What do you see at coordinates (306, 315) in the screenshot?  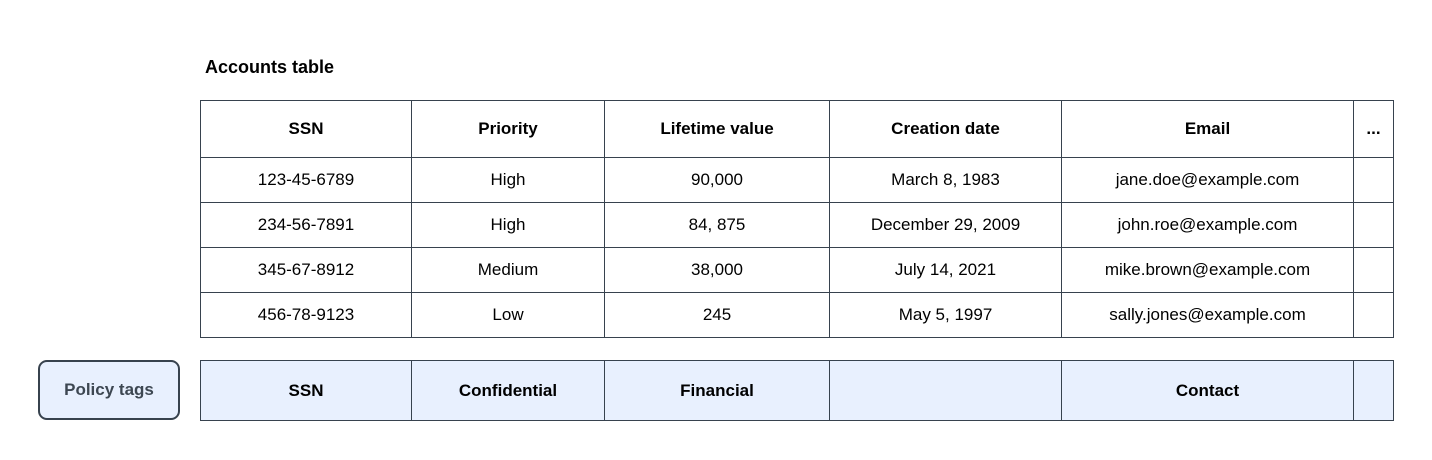 I see `cell-ssn: 456-78-9123` at bounding box center [306, 315].